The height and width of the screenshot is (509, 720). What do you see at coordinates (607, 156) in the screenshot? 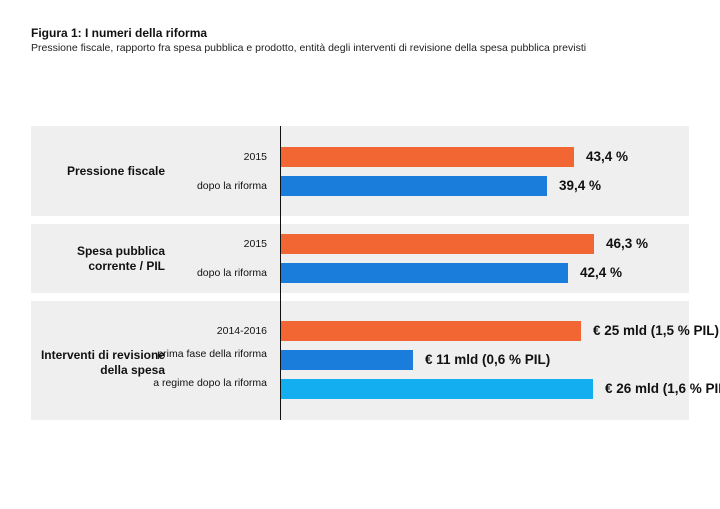
I see `value-label: 43,4 %` at bounding box center [607, 156].